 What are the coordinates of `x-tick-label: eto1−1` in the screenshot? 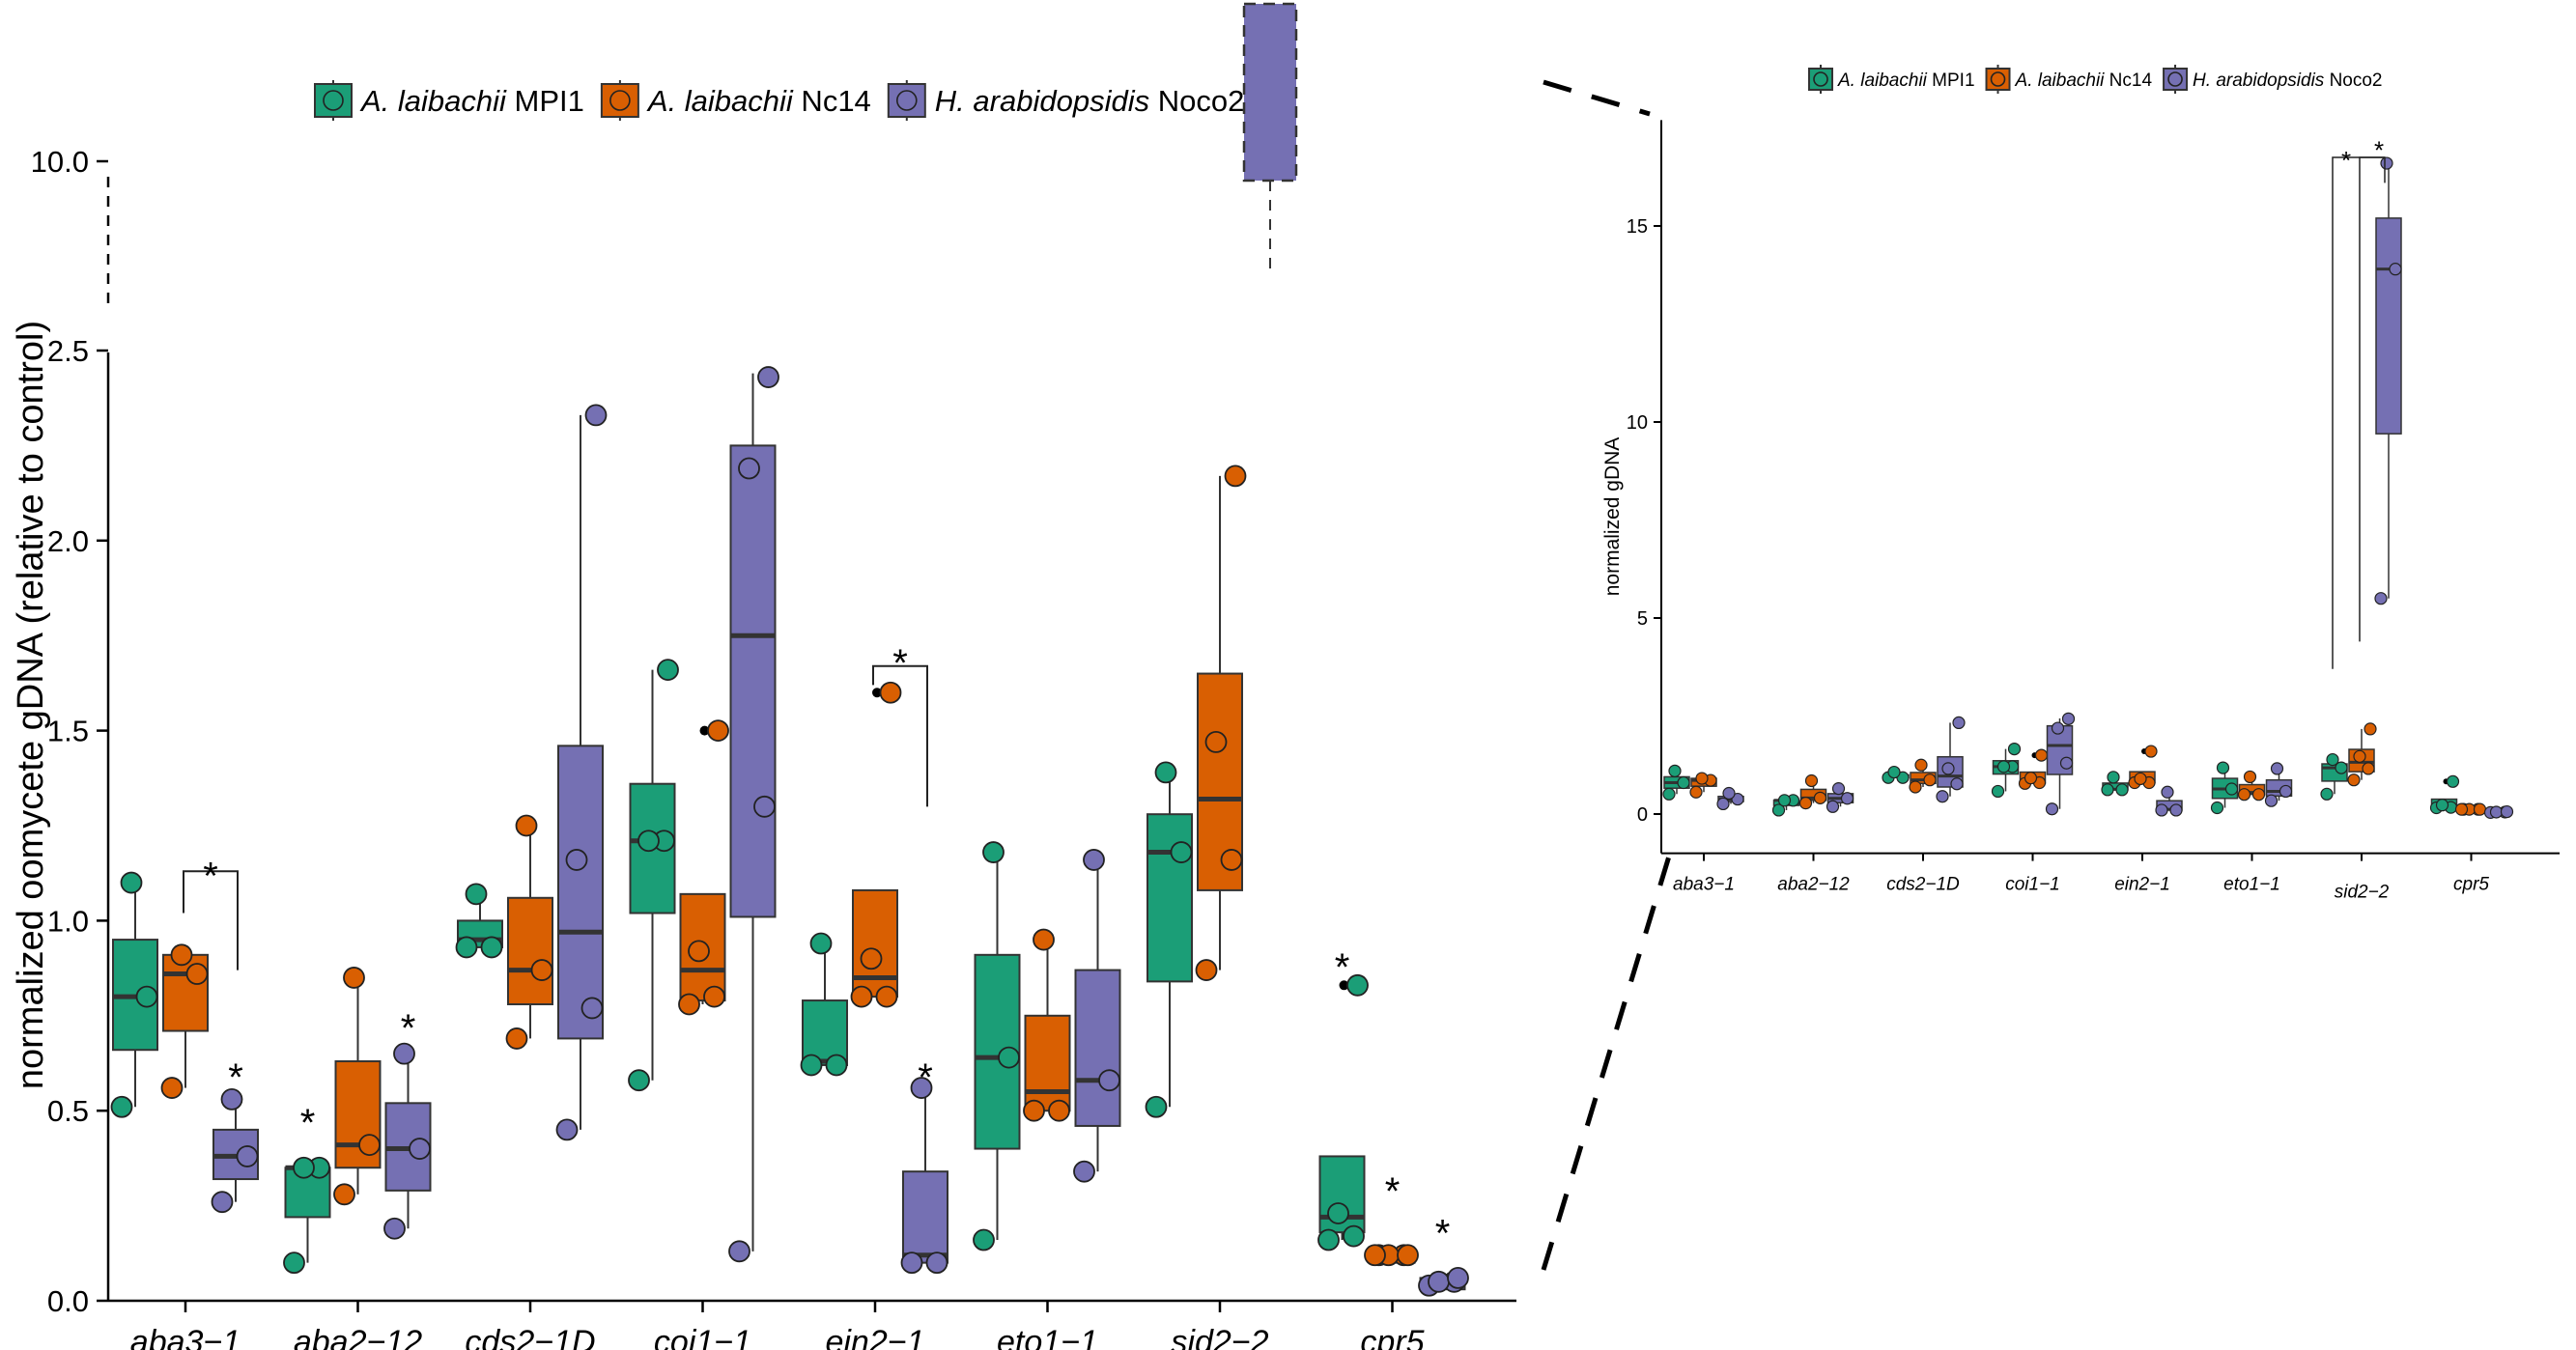 It's located at (1047, 1337).